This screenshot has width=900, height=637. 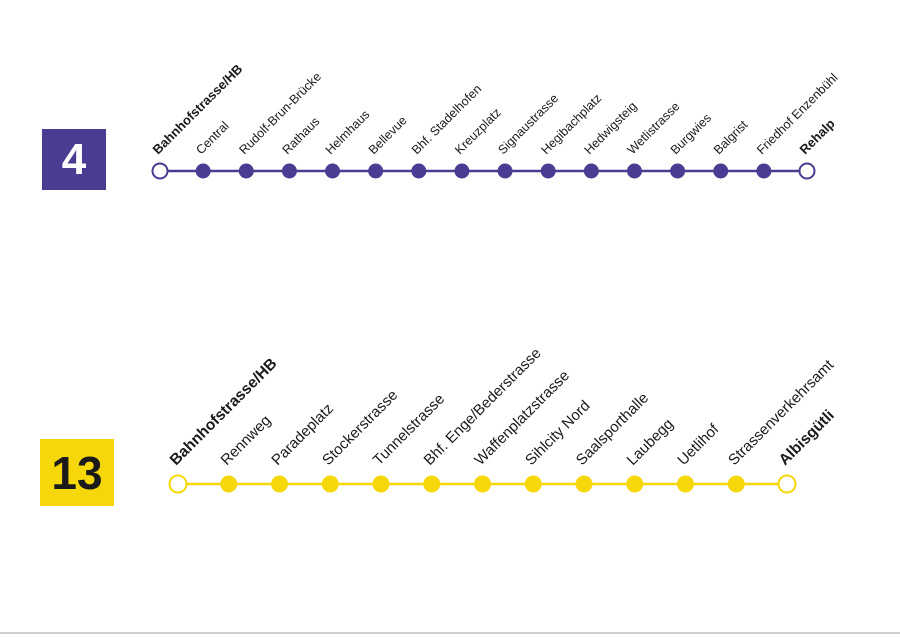 What do you see at coordinates (731, 137) in the screenshot?
I see `stop-label: Balgrist` at bounding box center [731, 137].